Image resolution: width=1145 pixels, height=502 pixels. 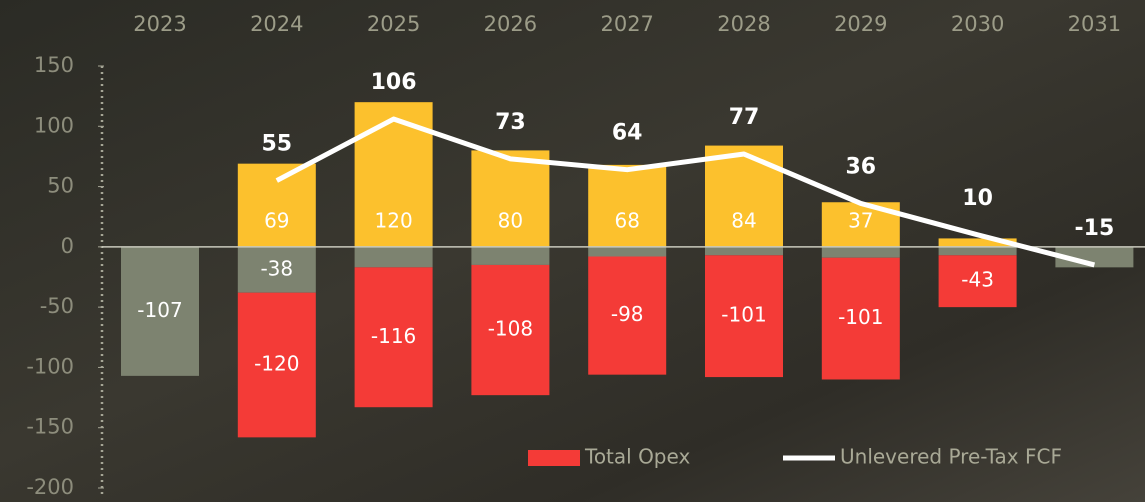 What do you see at coordinates (977, 24) in the screenshot?
I see `x-tick-label: 2030` at bounding box center [977, 24].